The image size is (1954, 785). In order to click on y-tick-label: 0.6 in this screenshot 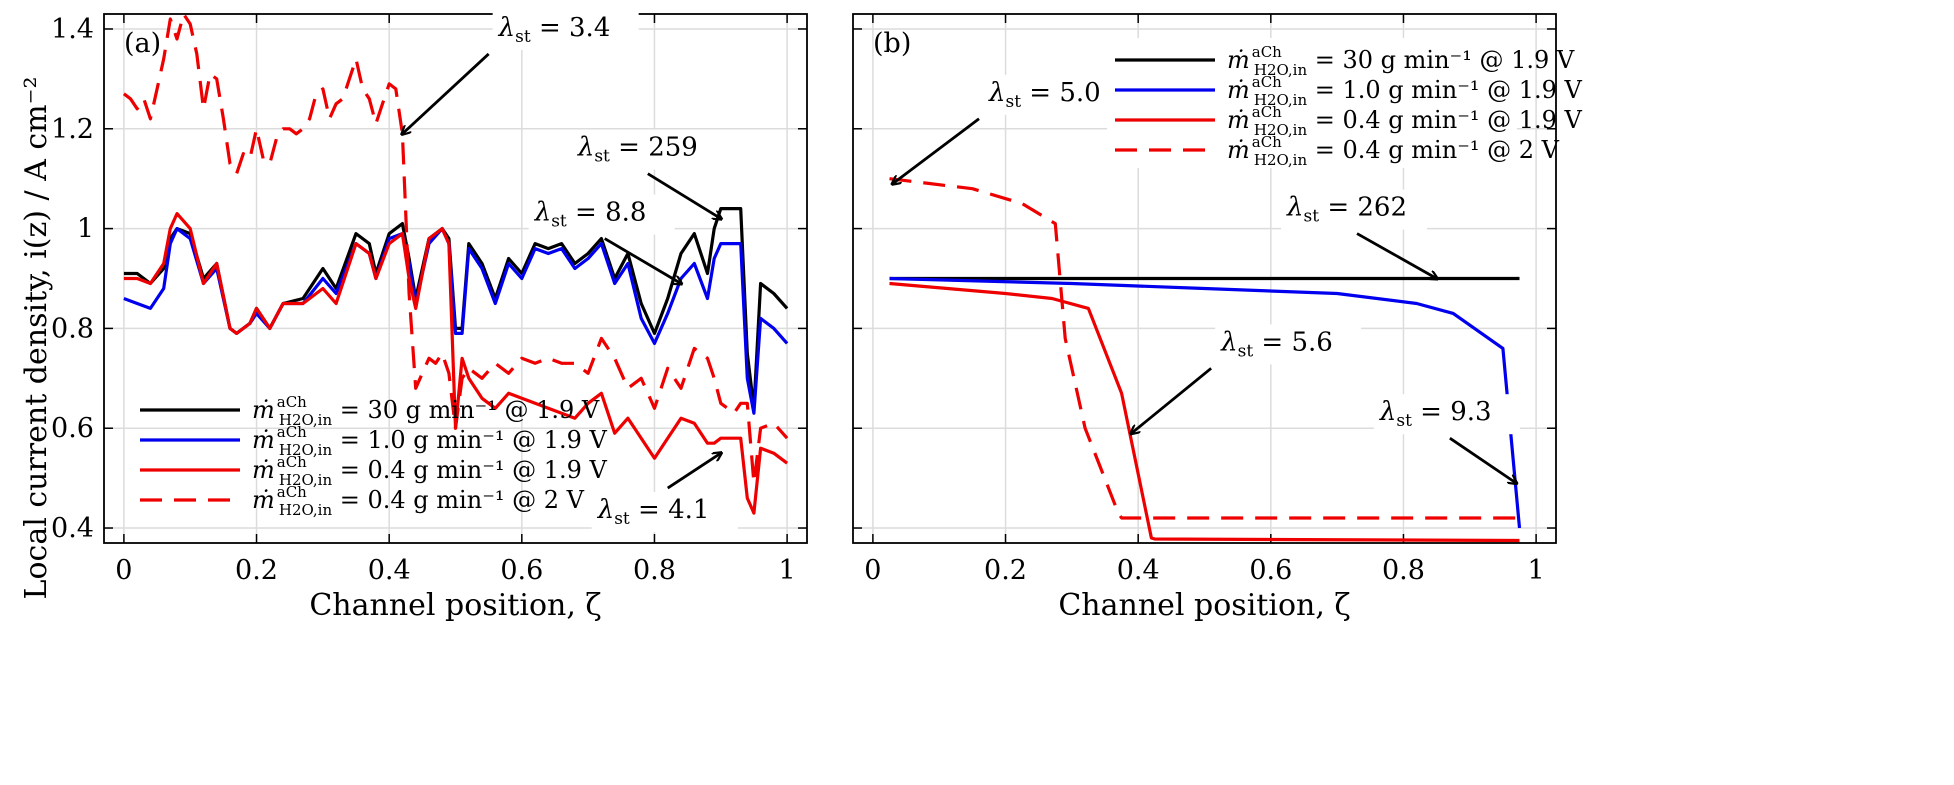, I will do `click(72, 428)`.